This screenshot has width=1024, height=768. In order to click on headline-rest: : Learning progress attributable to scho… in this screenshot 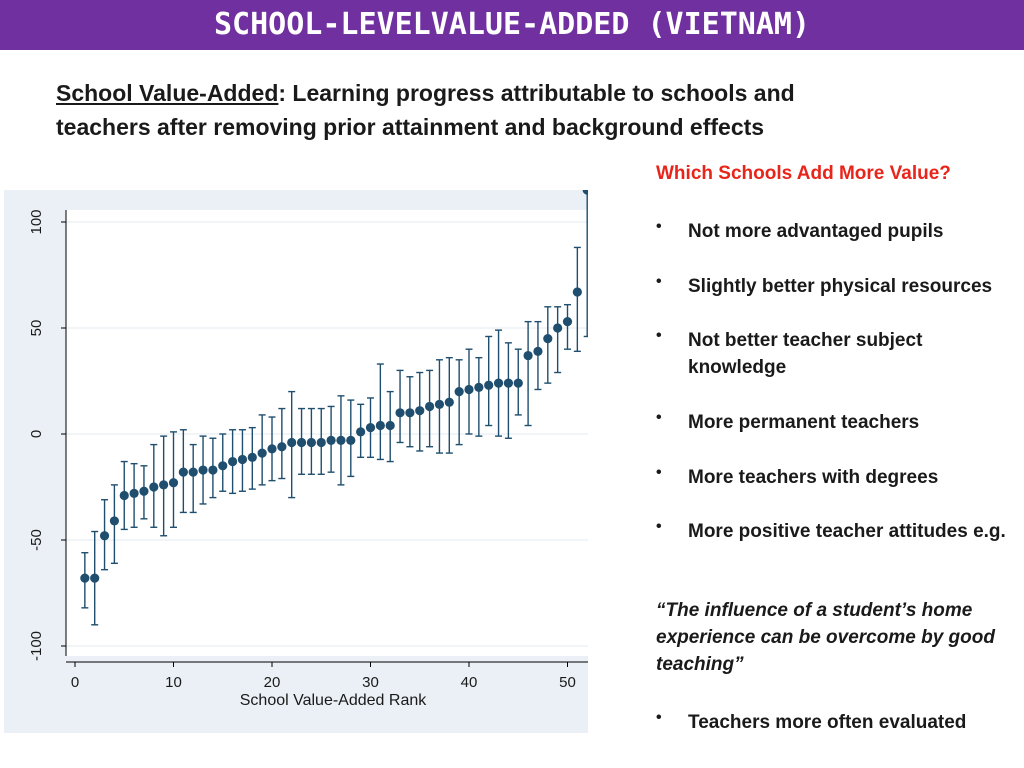, I will do `click(425, 110)`.